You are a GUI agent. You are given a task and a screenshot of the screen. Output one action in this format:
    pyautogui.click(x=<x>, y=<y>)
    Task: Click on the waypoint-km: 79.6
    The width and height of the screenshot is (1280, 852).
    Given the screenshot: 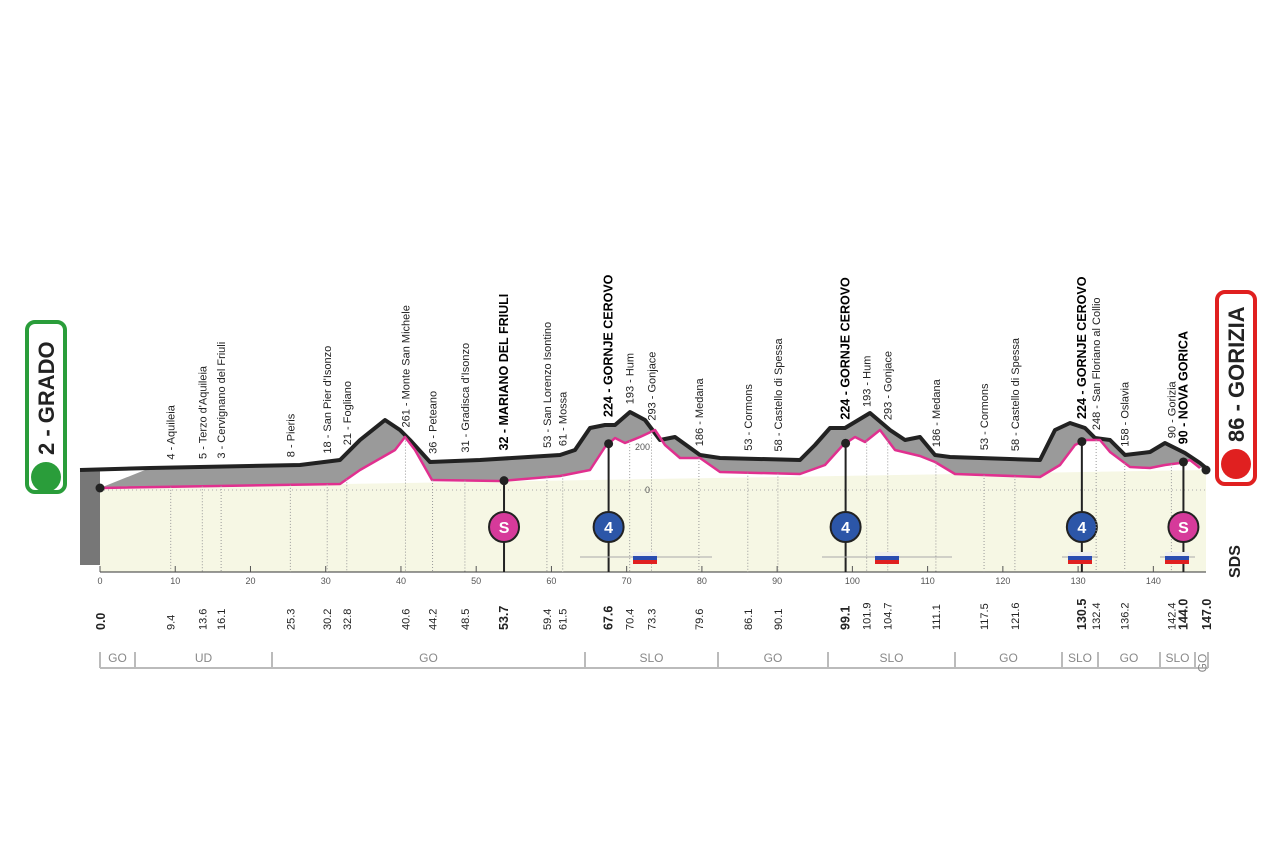 What is the action you would take?
    pyautogui.click(x=700, y=619)
    